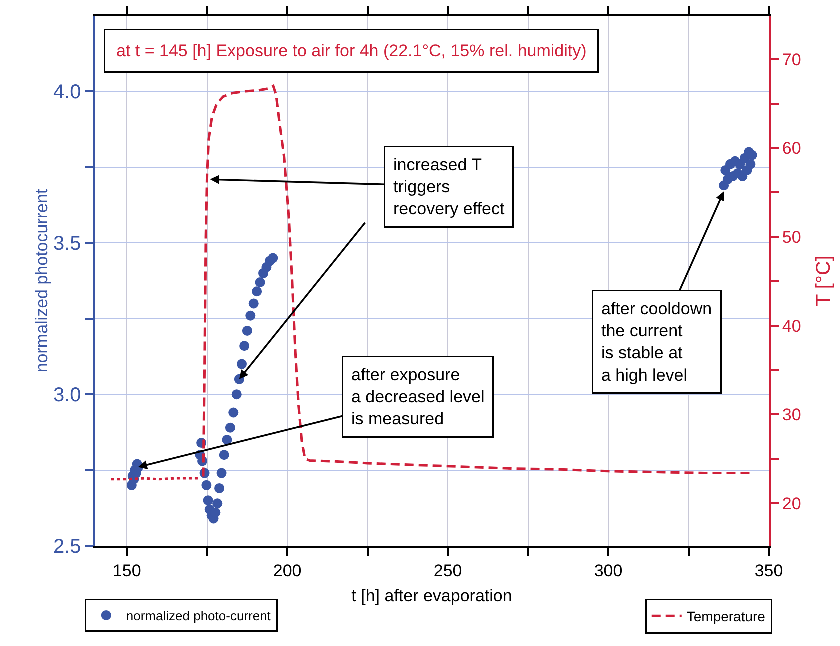 The height and width of the screenshot is (646, 840). I want to click on y-tick-label: 3.0, so click(67, 395).